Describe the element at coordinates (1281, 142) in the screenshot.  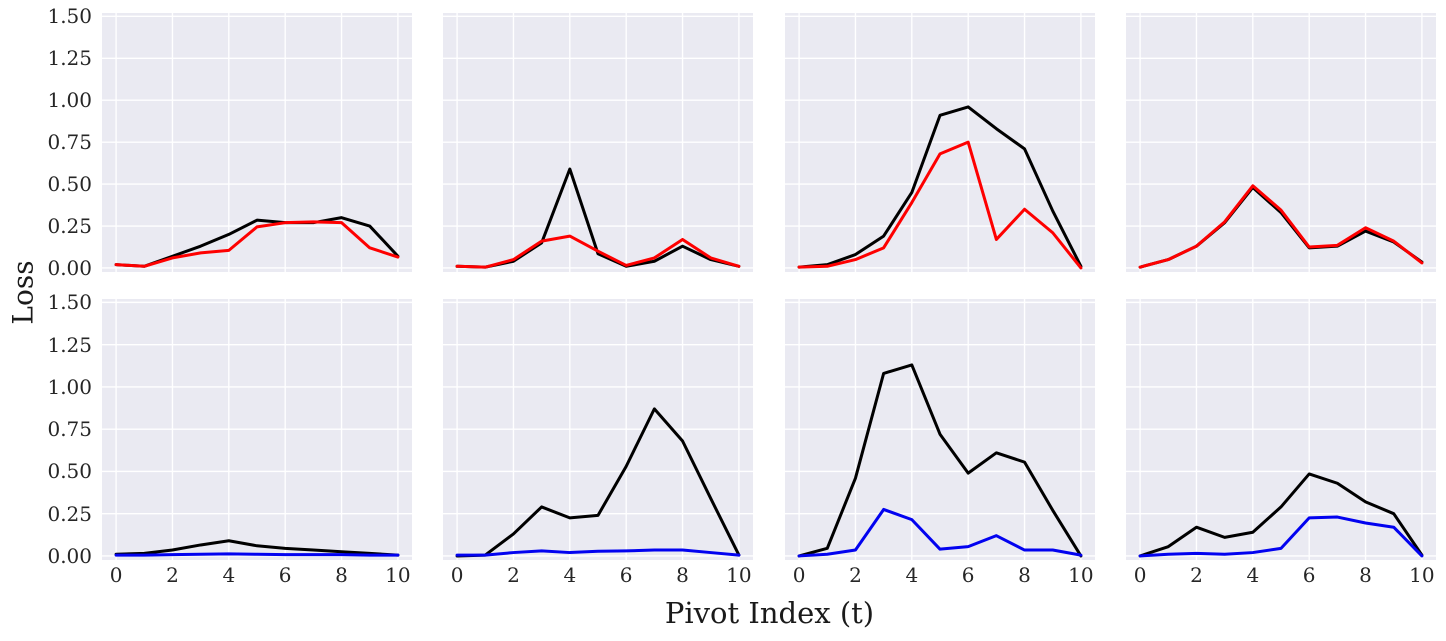
I see `subplot-r0c3` at that location.